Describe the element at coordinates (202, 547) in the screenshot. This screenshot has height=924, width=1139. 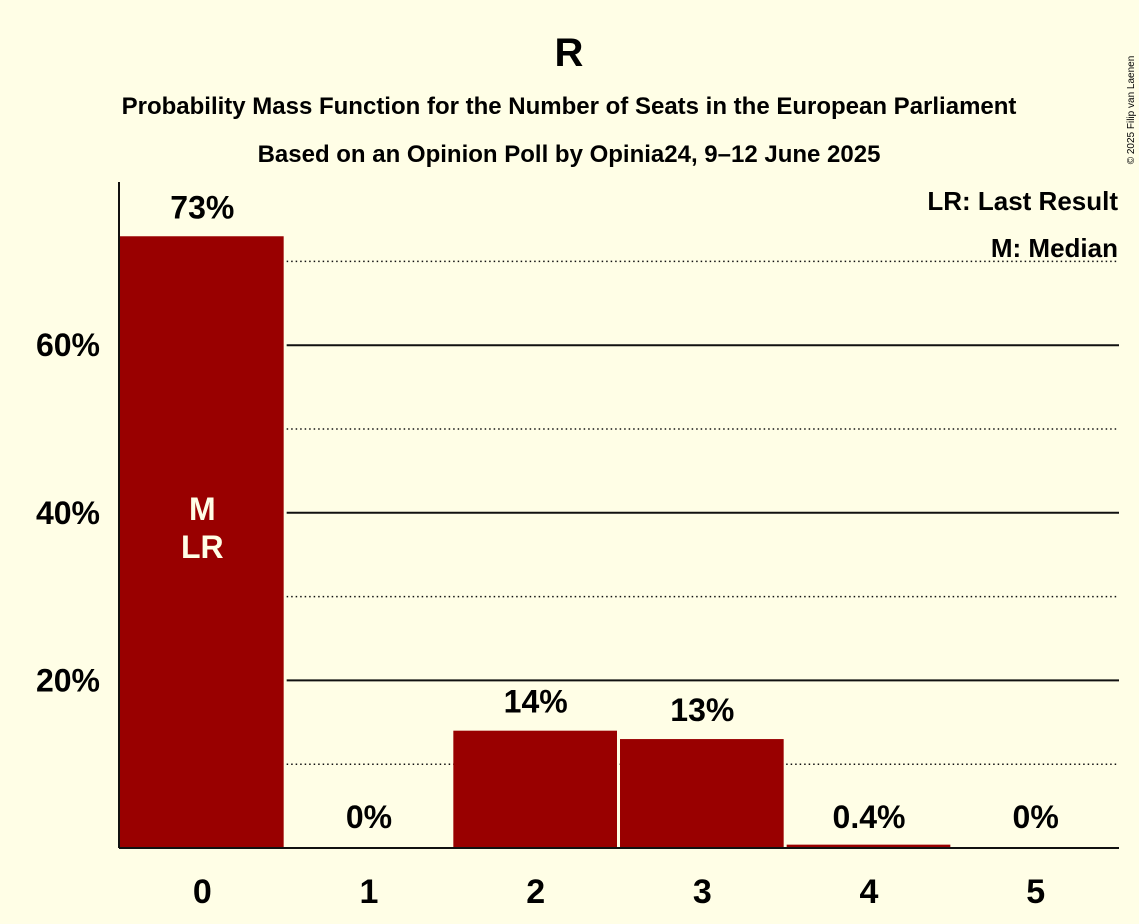
I see `bar-annotation-lr: LR` at that location.